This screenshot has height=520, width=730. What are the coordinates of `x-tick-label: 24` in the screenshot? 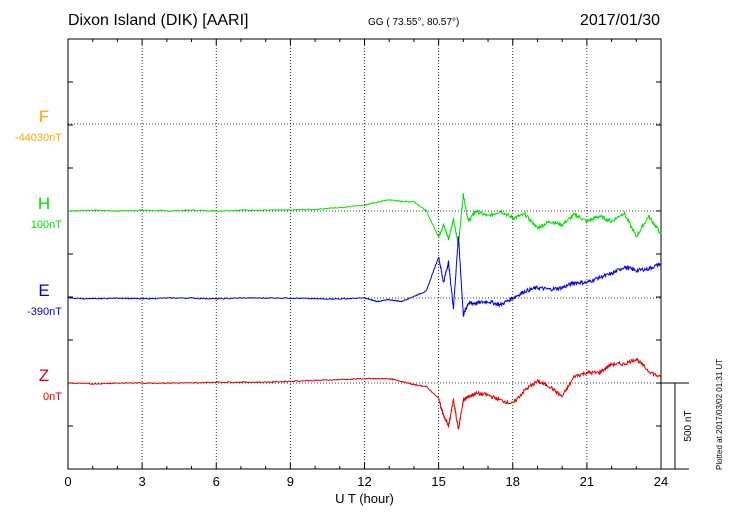 It's located at (661, 481).